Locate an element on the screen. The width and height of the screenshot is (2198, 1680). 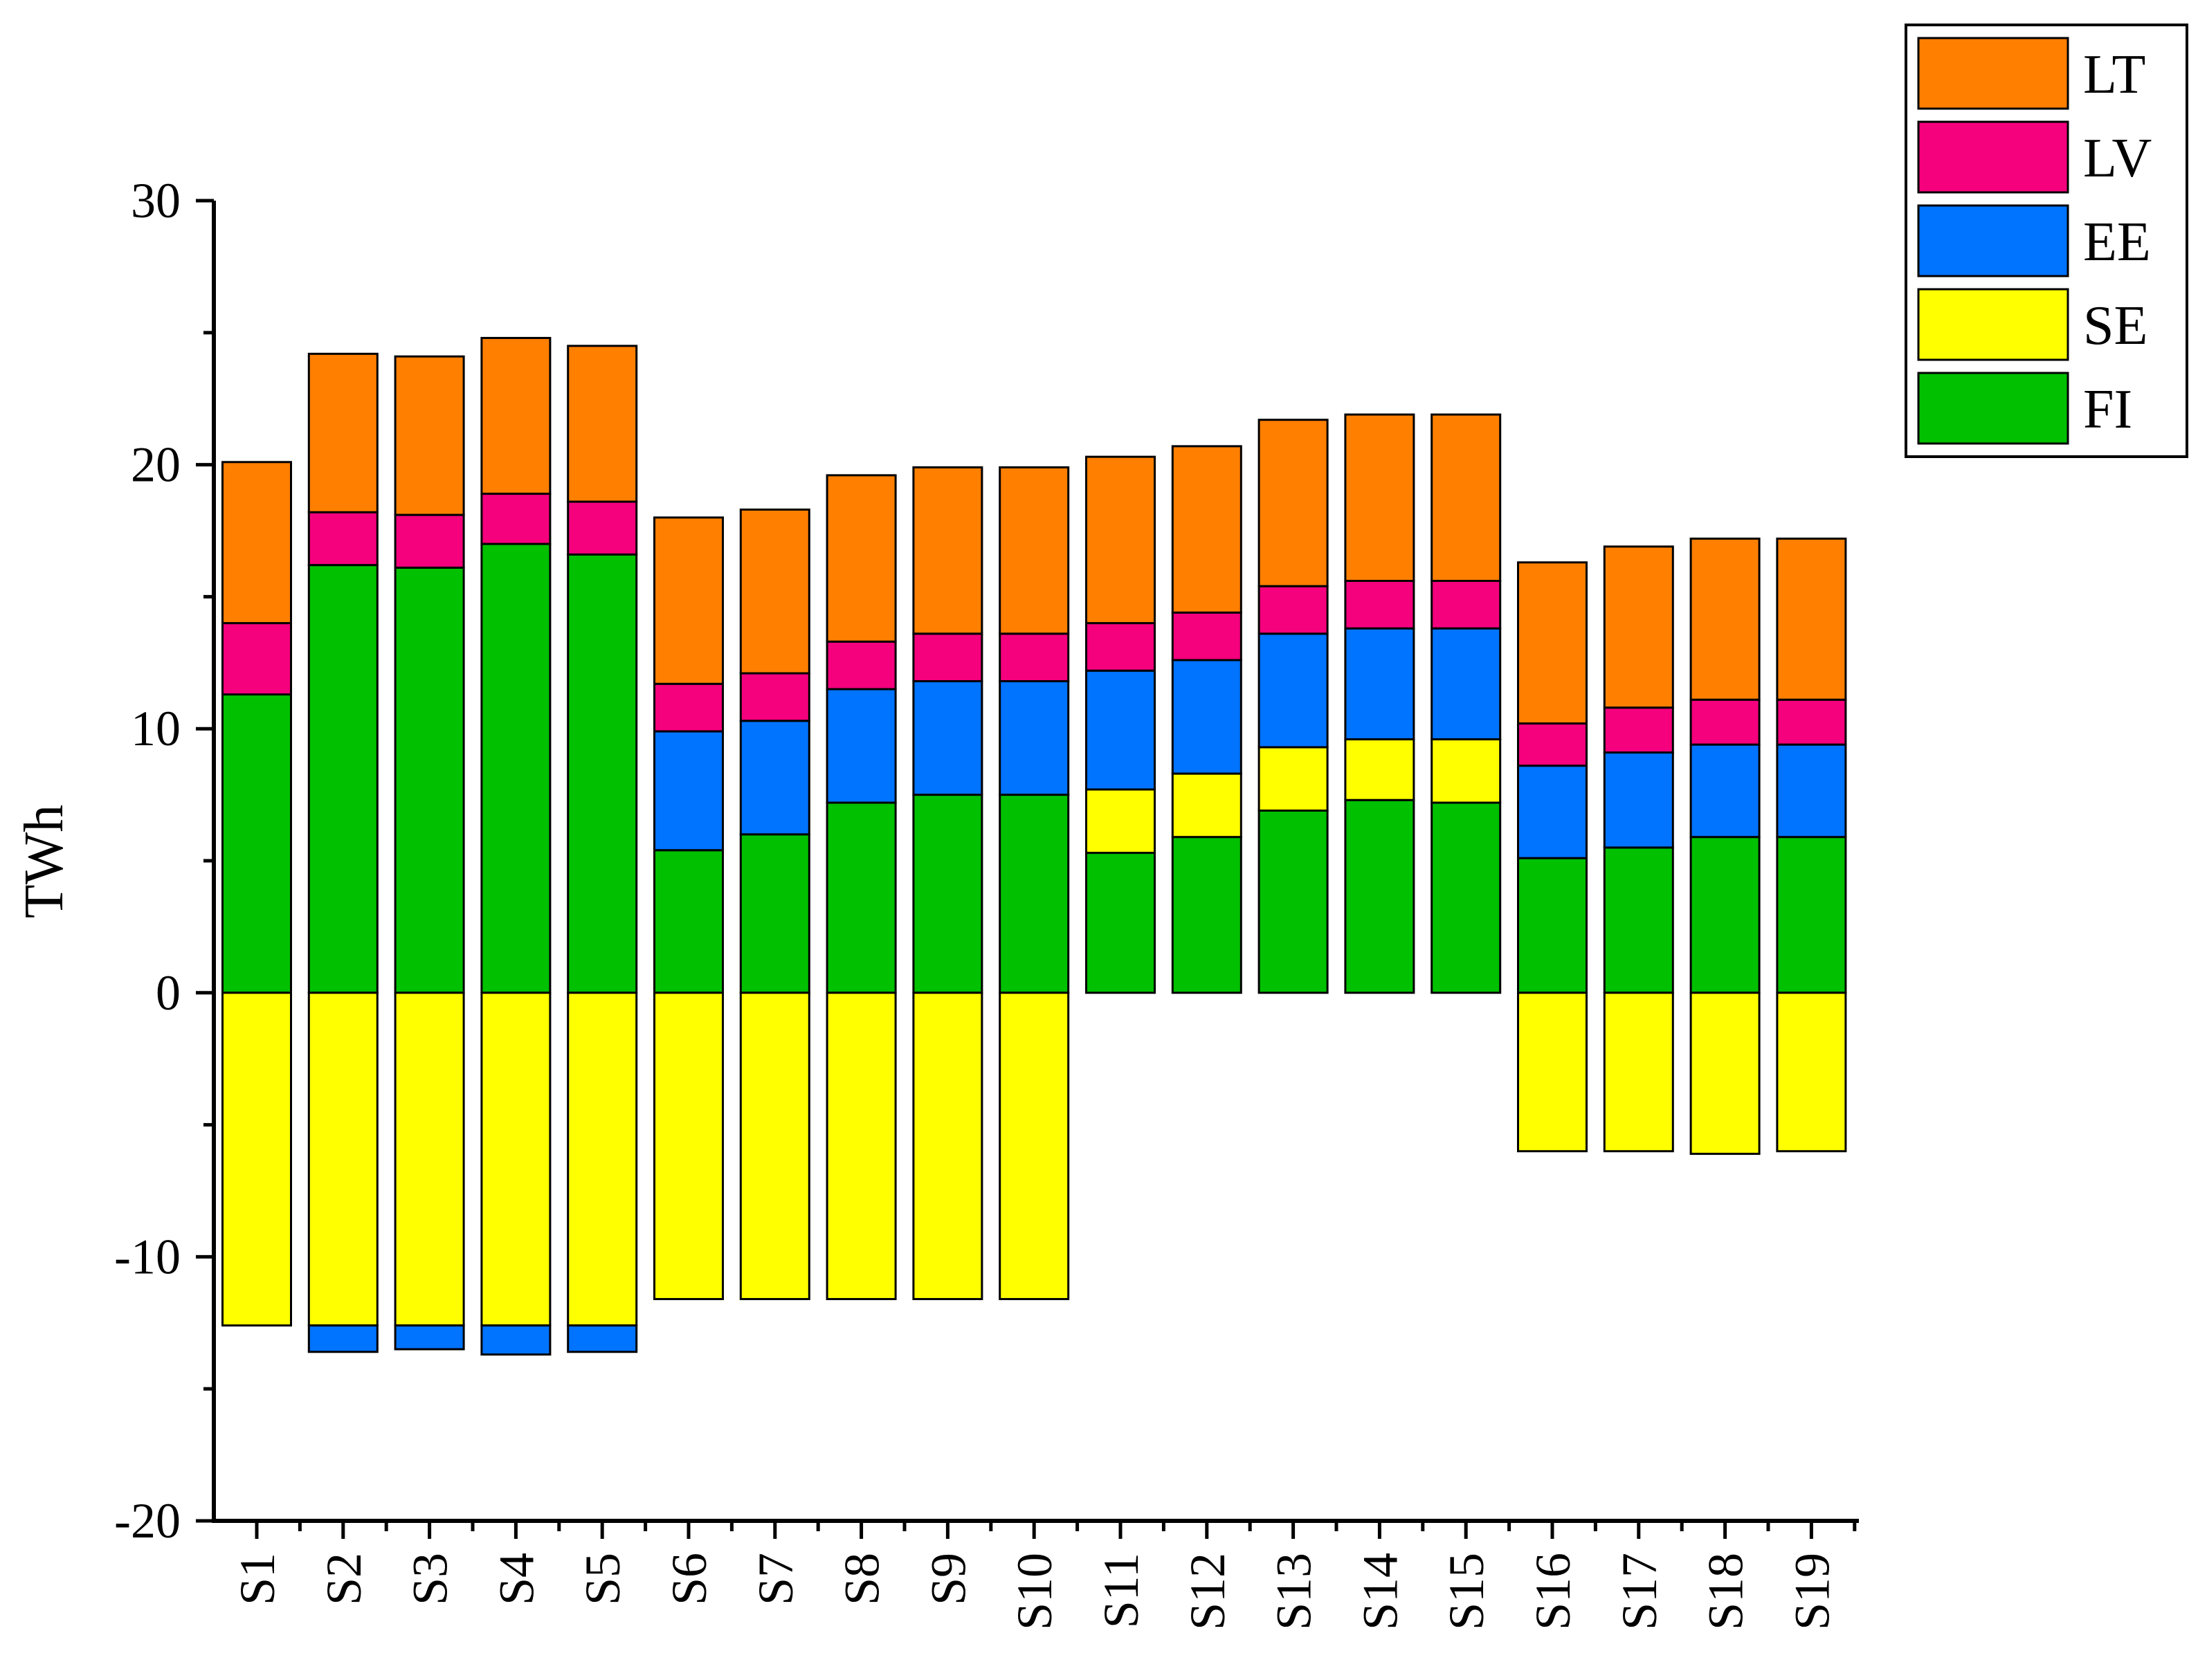
x-tick-label: S9 is located at coordinates (948, 1579).